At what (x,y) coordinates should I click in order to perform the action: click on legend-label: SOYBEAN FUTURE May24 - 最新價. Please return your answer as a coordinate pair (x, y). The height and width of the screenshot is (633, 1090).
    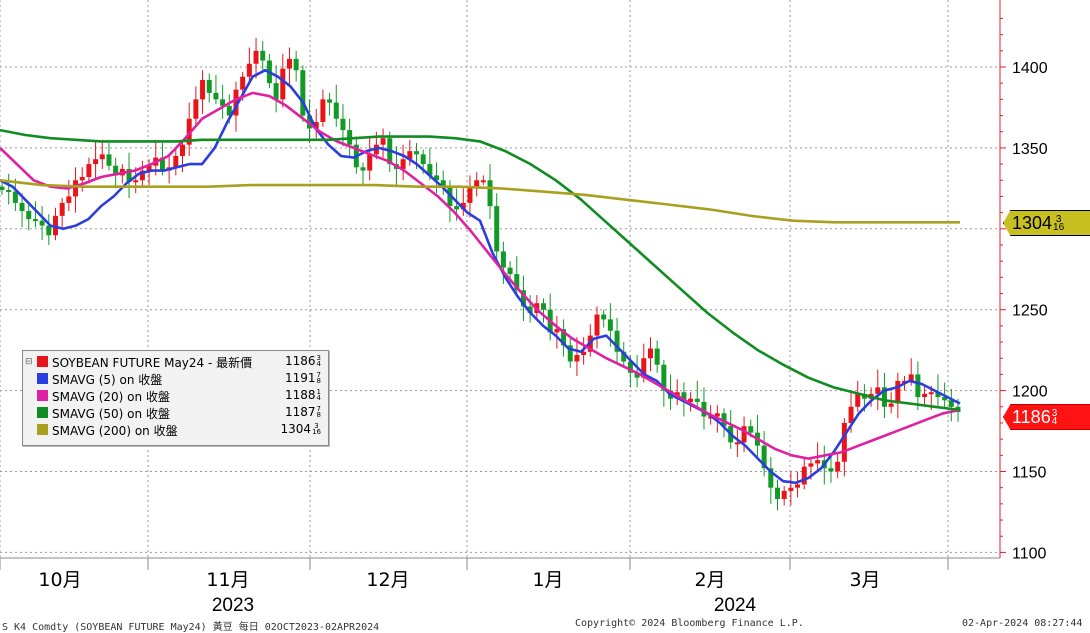
    Looking at the image, I should click on (152, 363).